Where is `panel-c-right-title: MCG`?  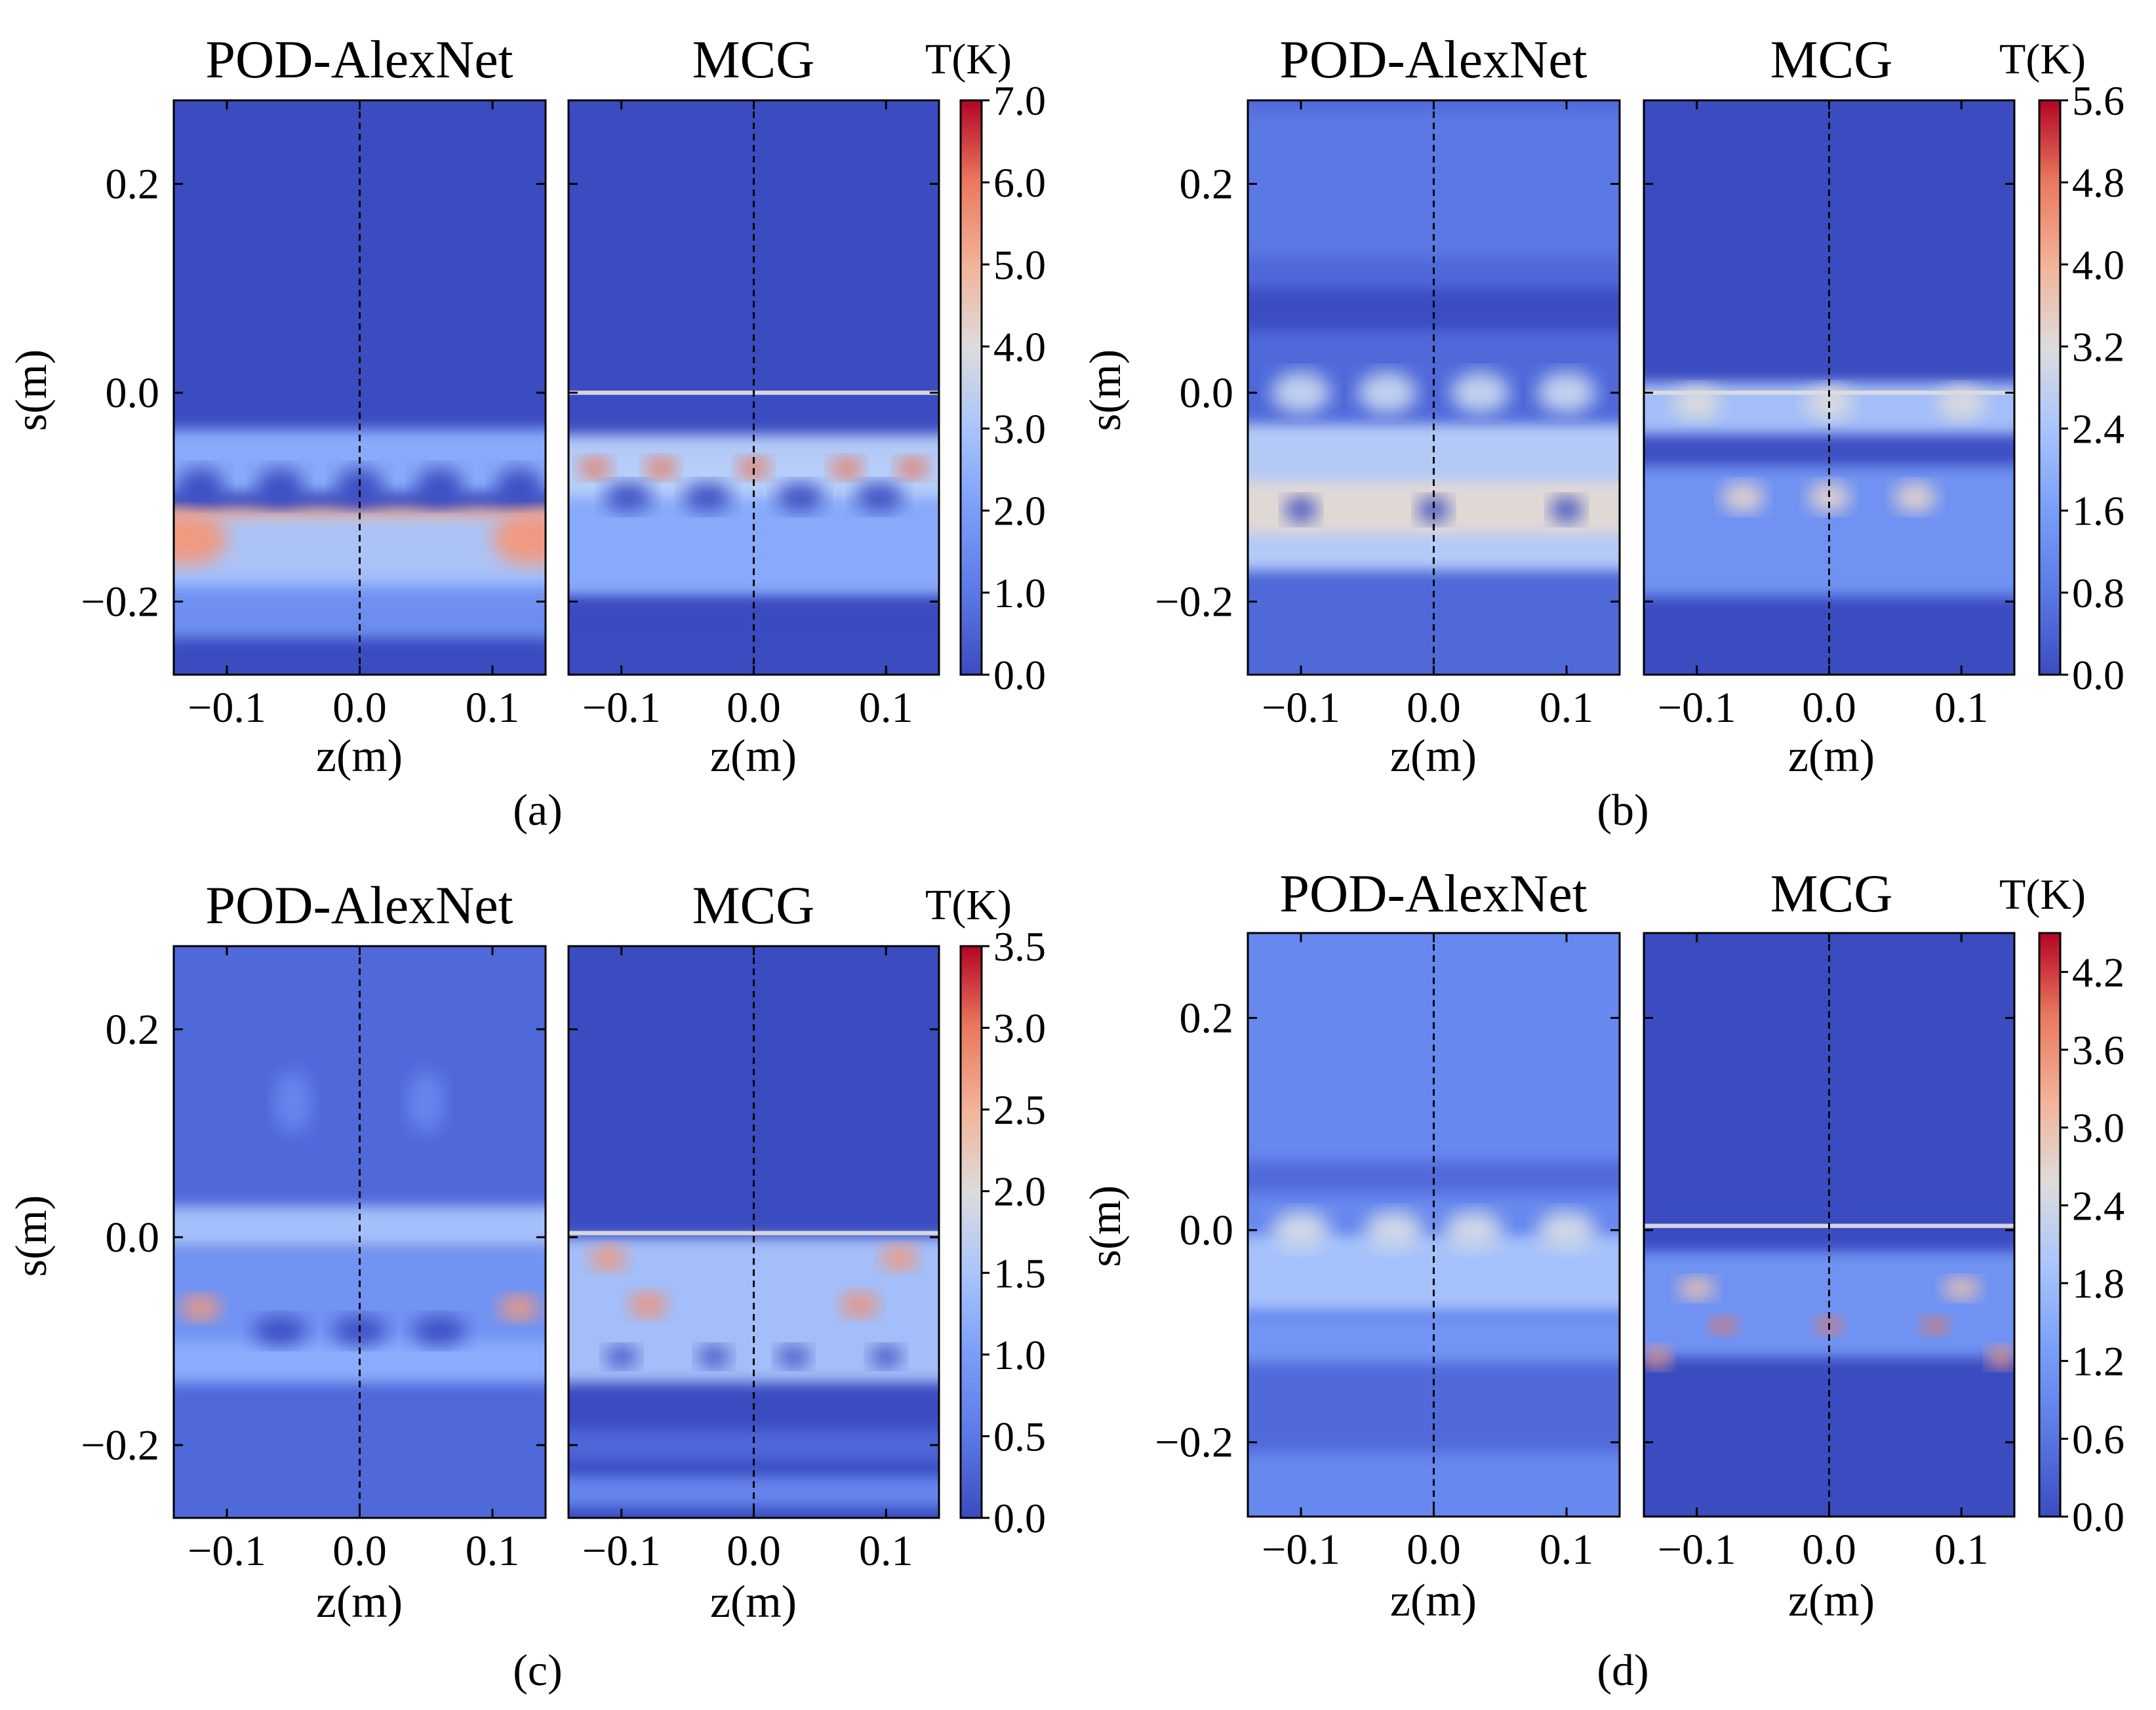 panel-c-right-title: MCG is located at coordinates (753, 905).